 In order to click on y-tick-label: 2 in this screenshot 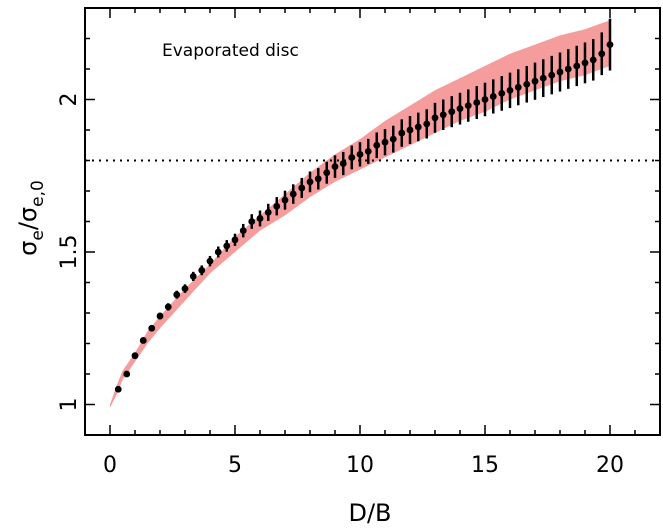, I will do `click(69, 100)`.